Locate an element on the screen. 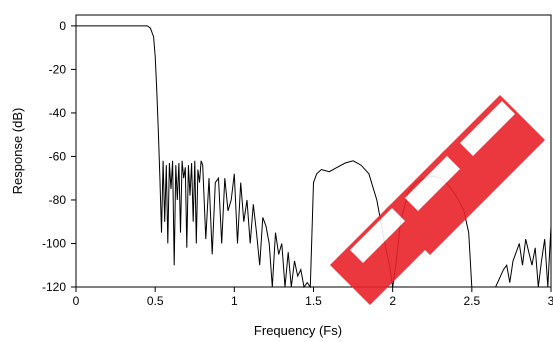  x-axis-ticks: 0 0.5 1 1.5 2 2.5 3 is located at coordinates (313, 297).